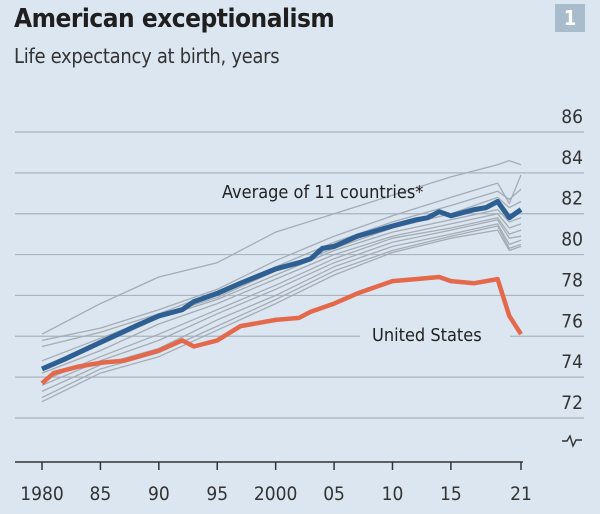  I want to click on y-tick-label: 78, so click(572, 280).